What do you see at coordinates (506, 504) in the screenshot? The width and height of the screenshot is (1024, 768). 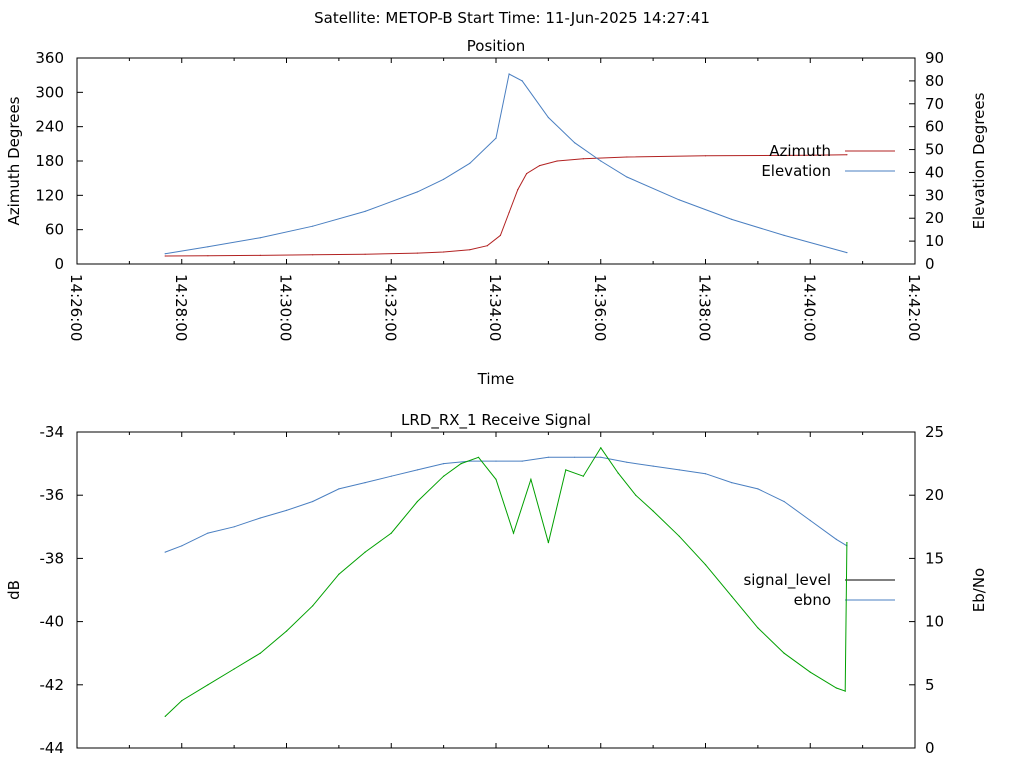 I see `series-line-ebno` at bounding box center [506, 504].